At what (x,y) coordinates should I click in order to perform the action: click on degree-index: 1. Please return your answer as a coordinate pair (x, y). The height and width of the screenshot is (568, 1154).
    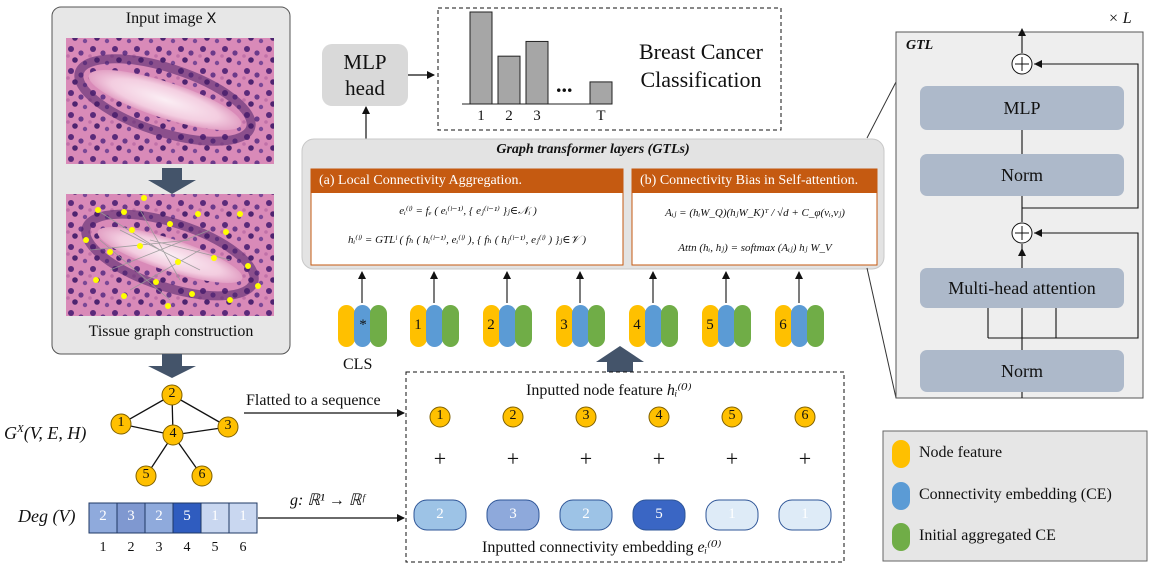
    Looking at the image, I should click on (103, 547).